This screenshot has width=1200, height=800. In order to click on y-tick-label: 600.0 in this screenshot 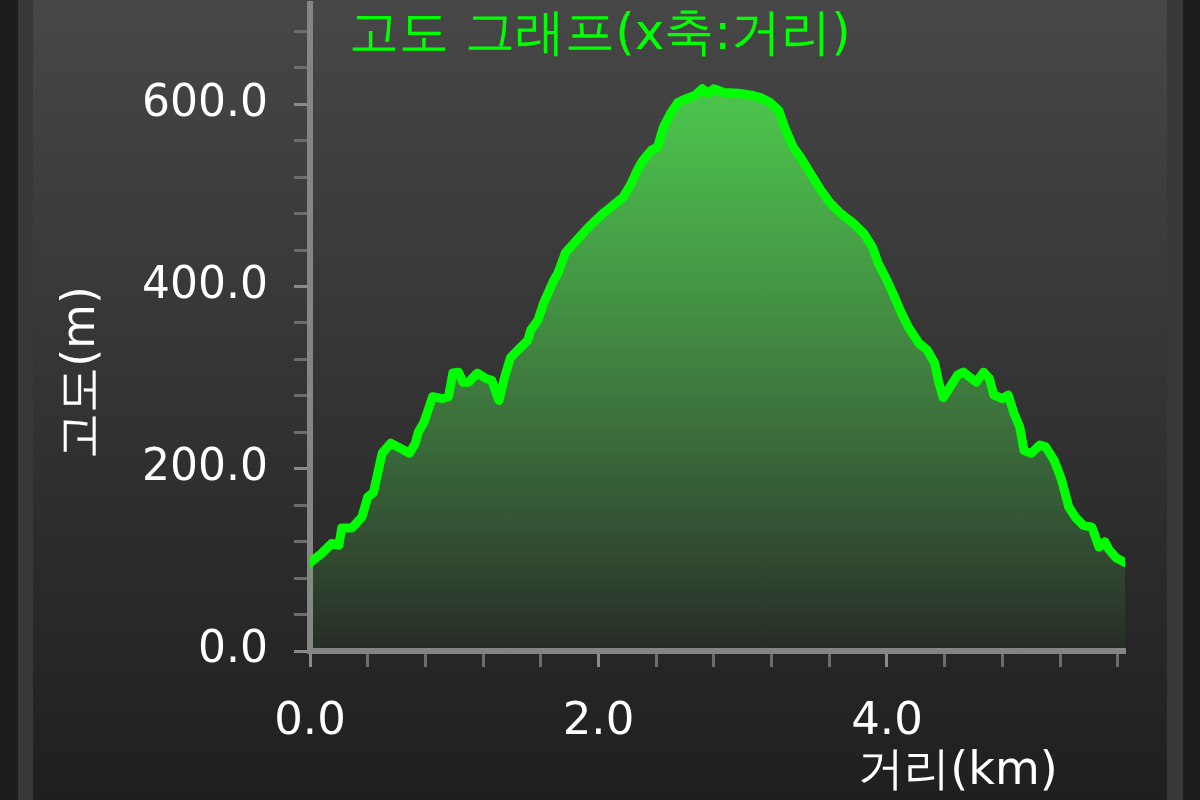, I will do `click(205, 100)`.